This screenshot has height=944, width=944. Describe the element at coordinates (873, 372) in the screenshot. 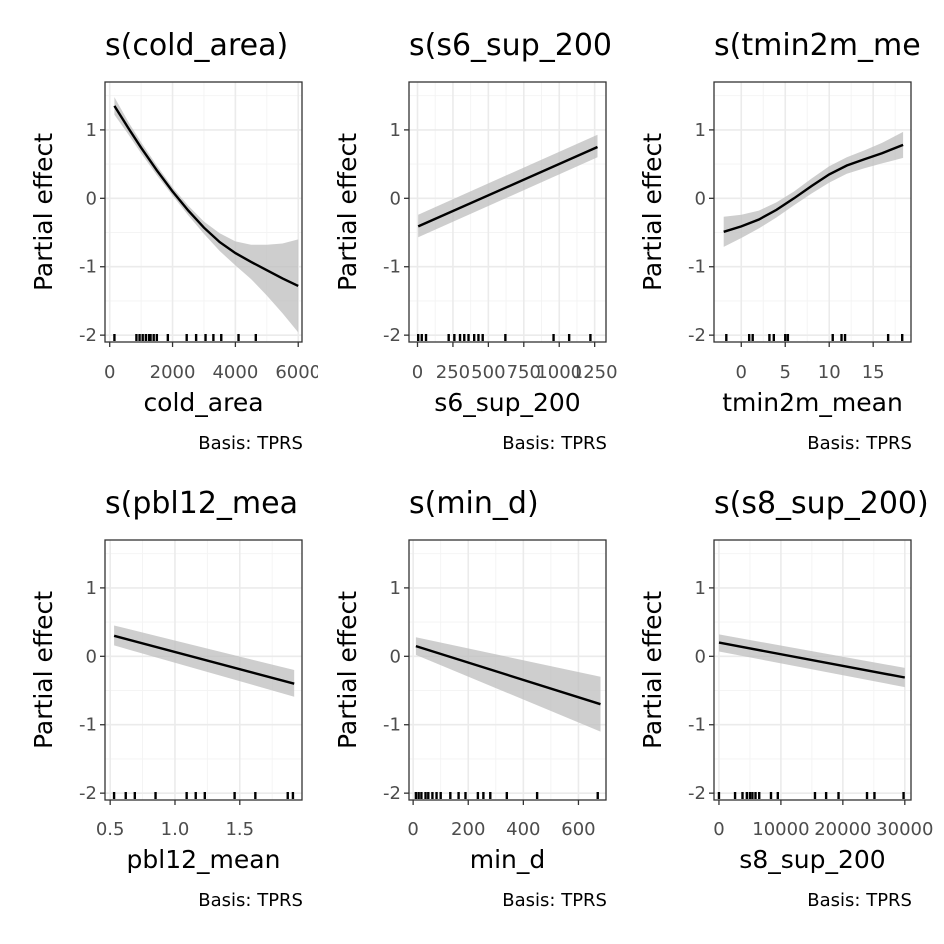

I see `x-tick-label: 15` at that location.